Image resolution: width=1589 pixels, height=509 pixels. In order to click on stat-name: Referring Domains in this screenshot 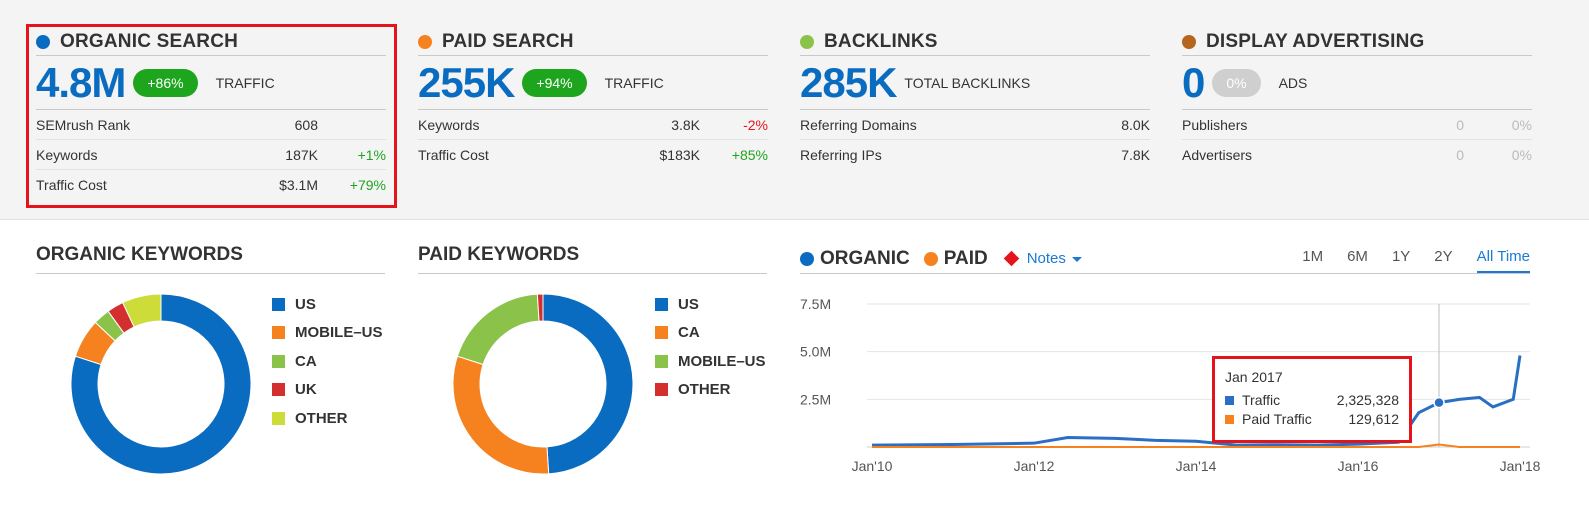, I will do `click(858, 124)`.